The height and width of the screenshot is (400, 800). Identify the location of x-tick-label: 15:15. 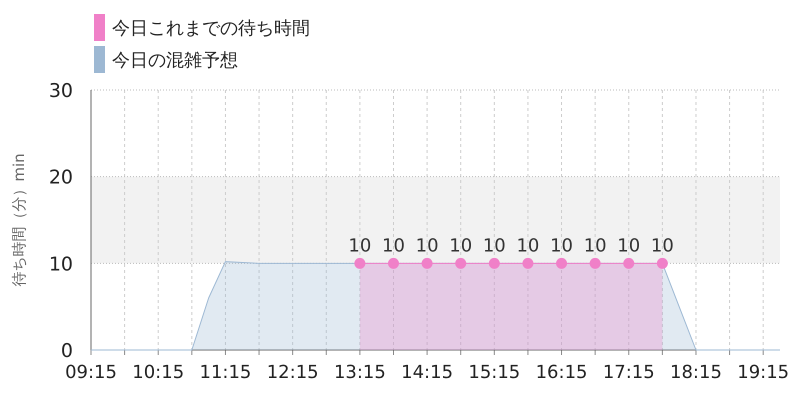
(494, 372).